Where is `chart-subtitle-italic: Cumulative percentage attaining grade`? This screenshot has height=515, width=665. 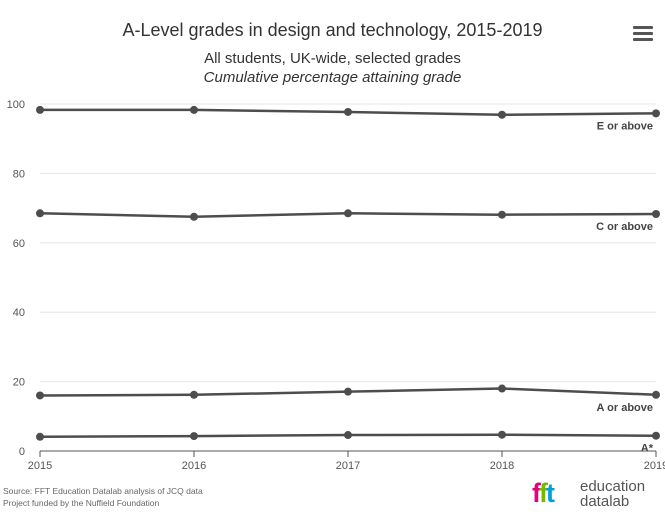 chart-subtitle-italic: Cumulative percentage attaining grade is located at coordinates (332, 77).